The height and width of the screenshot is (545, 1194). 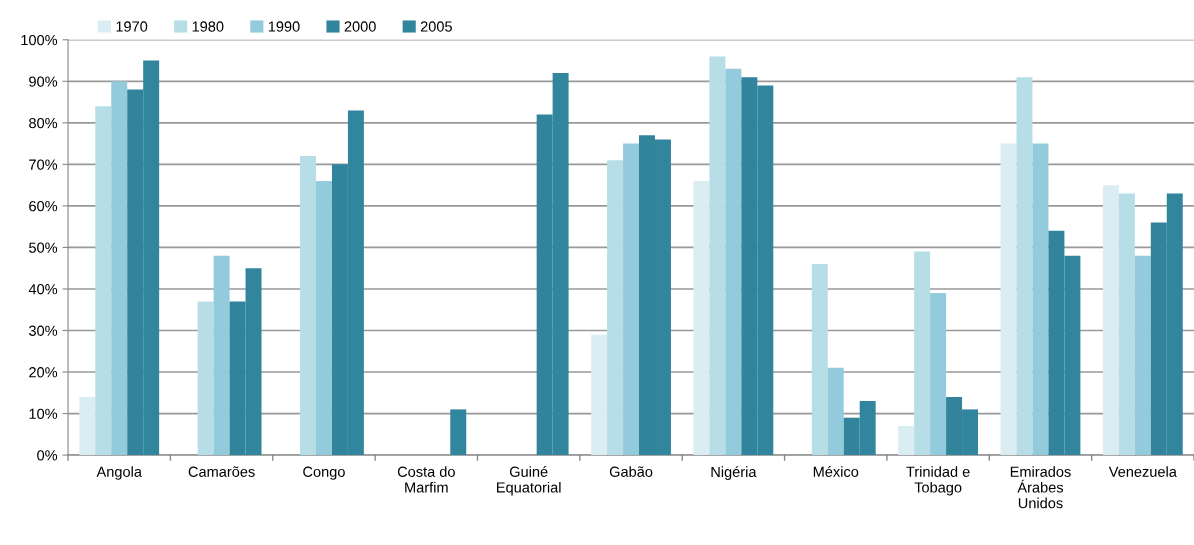 I want to click on y-tick-label: 0%, so click(x=47, y=455).